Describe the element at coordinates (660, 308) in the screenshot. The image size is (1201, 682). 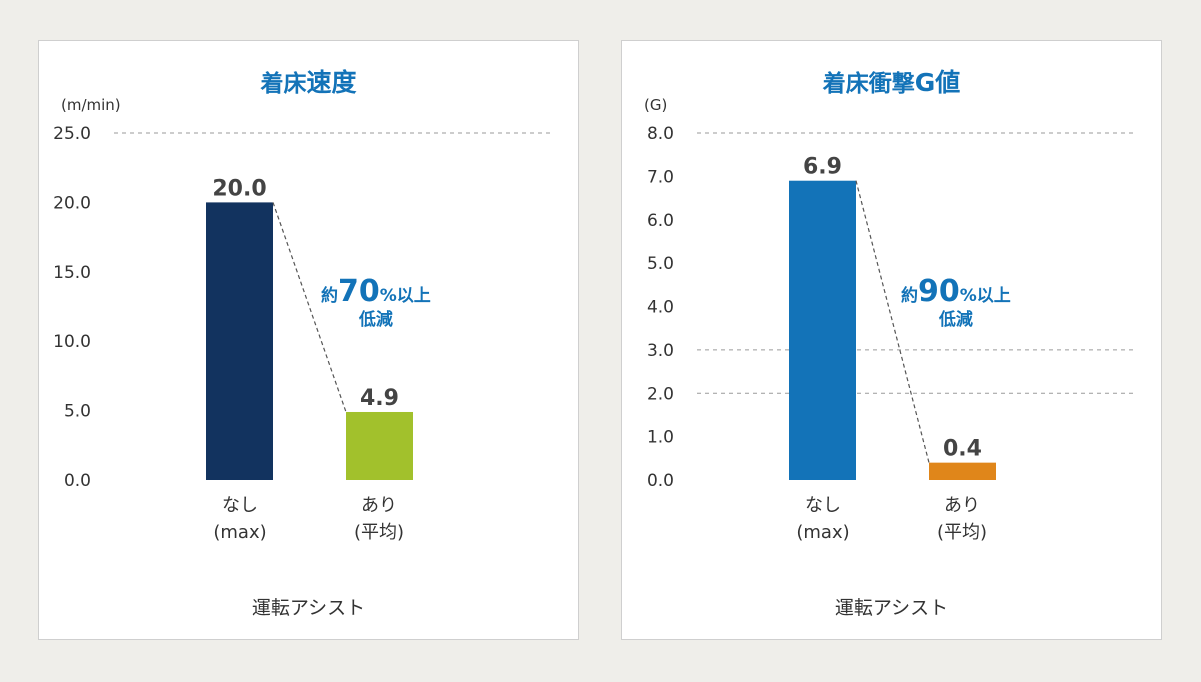
I see `y-tick-label: 4.0` at that location.